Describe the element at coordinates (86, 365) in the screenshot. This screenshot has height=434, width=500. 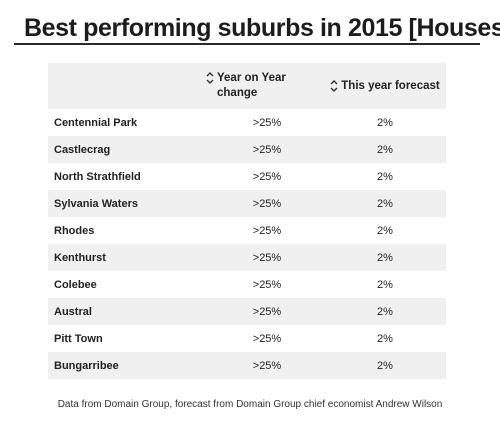
I see `suburb-cell: Bungarribee` at that location.